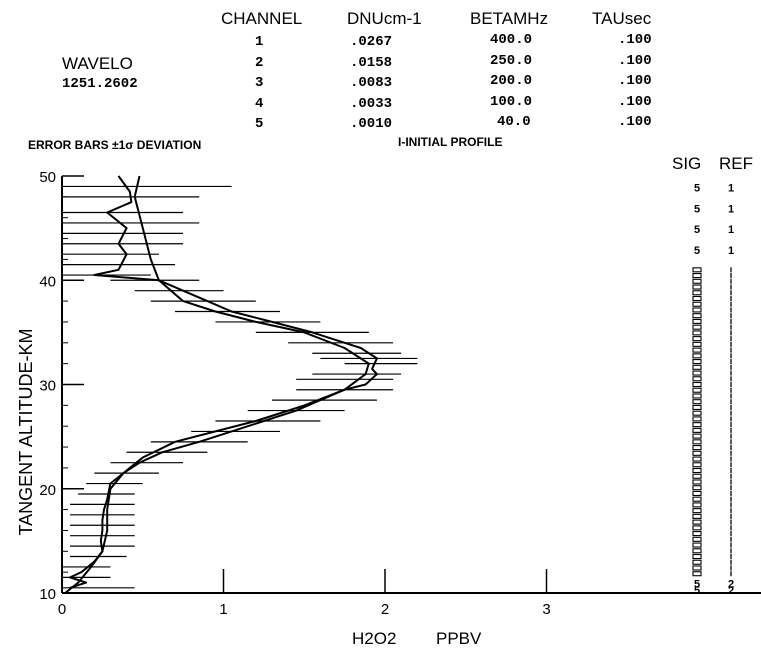 The image size is (761, 654). I want to click on table-cell: .0267, so click(371, 42).